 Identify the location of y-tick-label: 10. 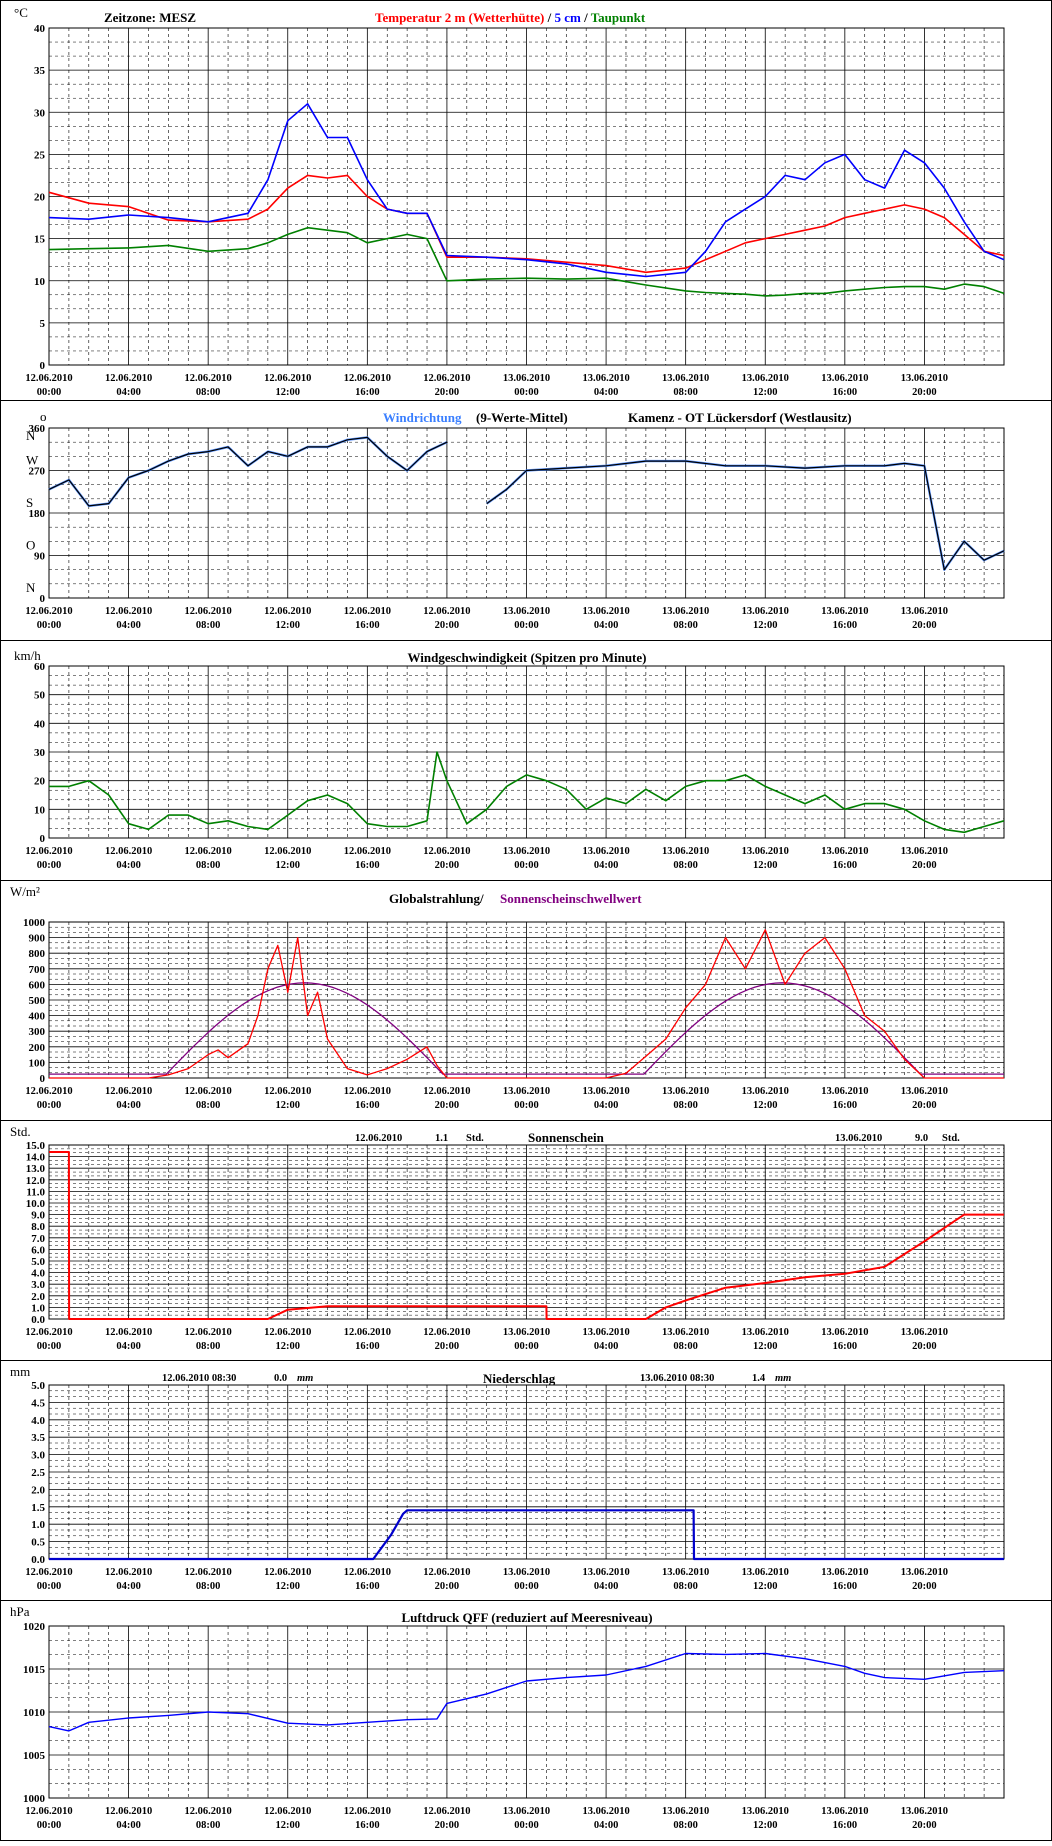
(40, 810).